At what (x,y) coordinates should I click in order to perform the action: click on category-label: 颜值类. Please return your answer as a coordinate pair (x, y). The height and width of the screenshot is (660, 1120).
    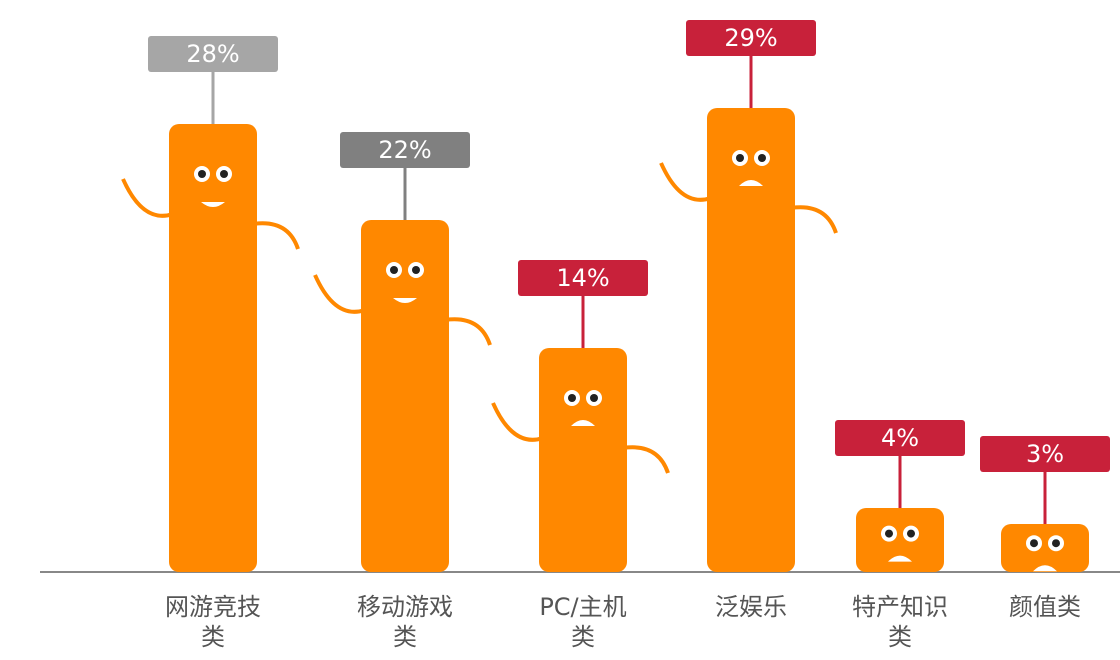
    Looking at the image, I should click on (1045, 607).